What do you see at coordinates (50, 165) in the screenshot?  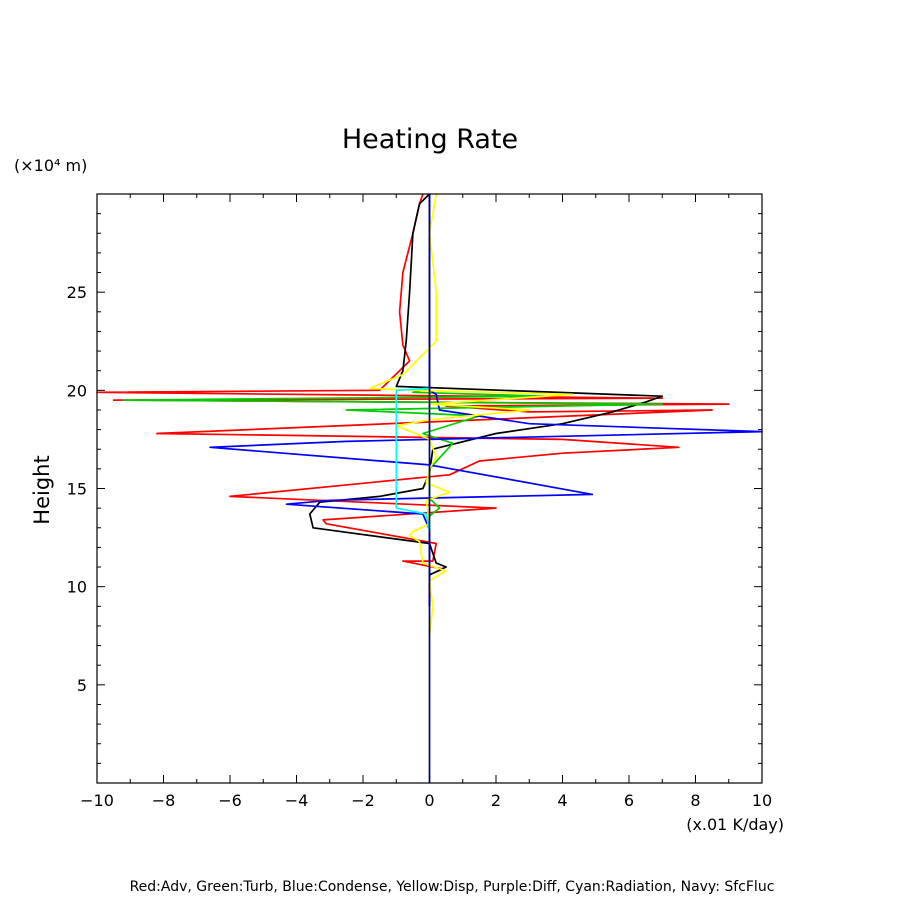 I see `y-unit-label: (×10⁴ m)` at bounding box center [50, 165].